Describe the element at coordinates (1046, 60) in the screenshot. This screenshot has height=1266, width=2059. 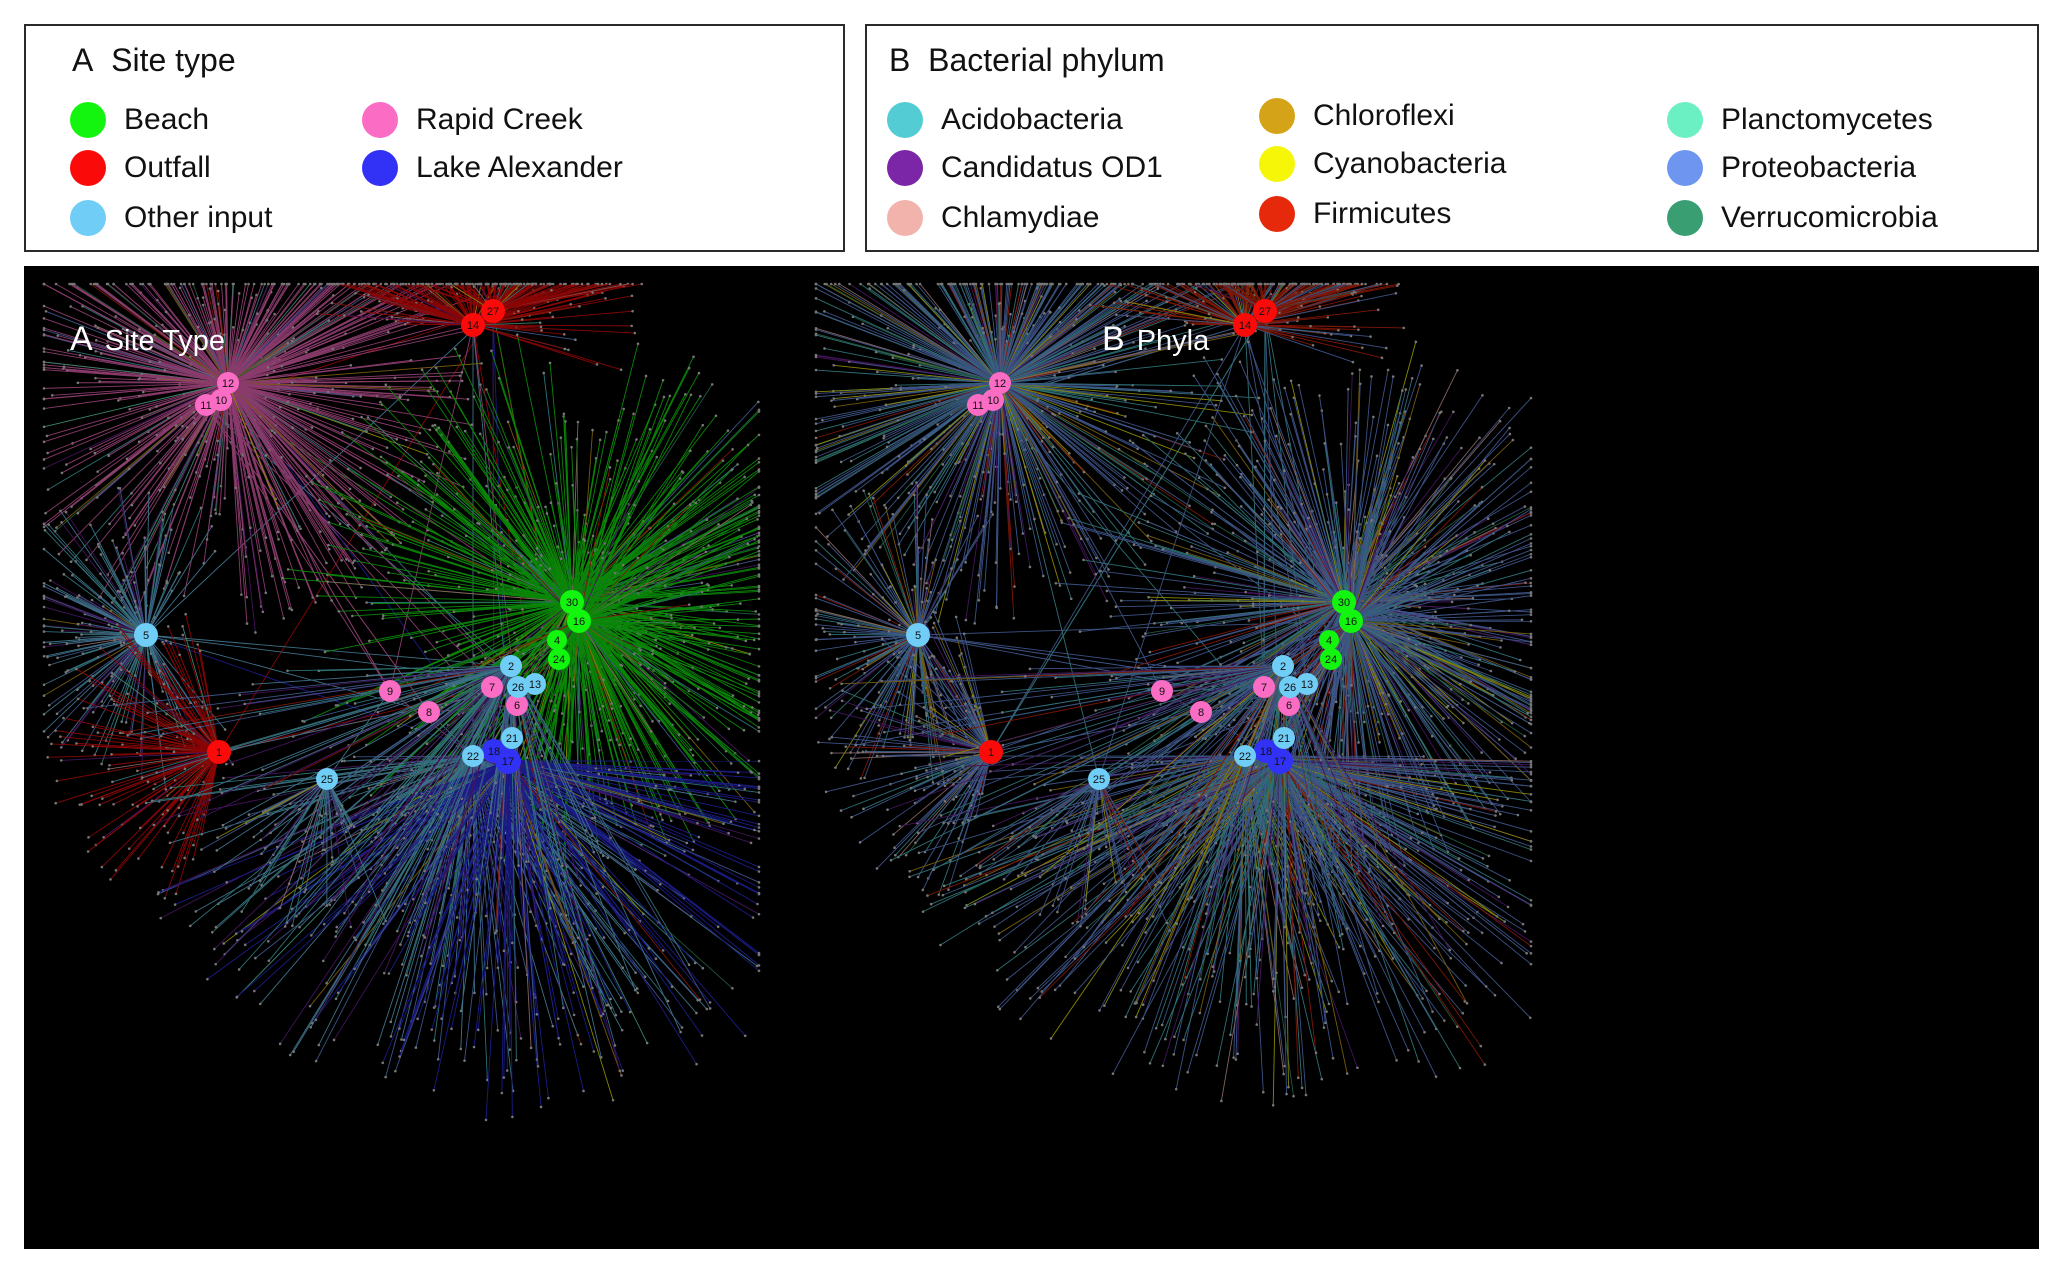
I see `legend-title-text: Bacterial phylum` at that location.